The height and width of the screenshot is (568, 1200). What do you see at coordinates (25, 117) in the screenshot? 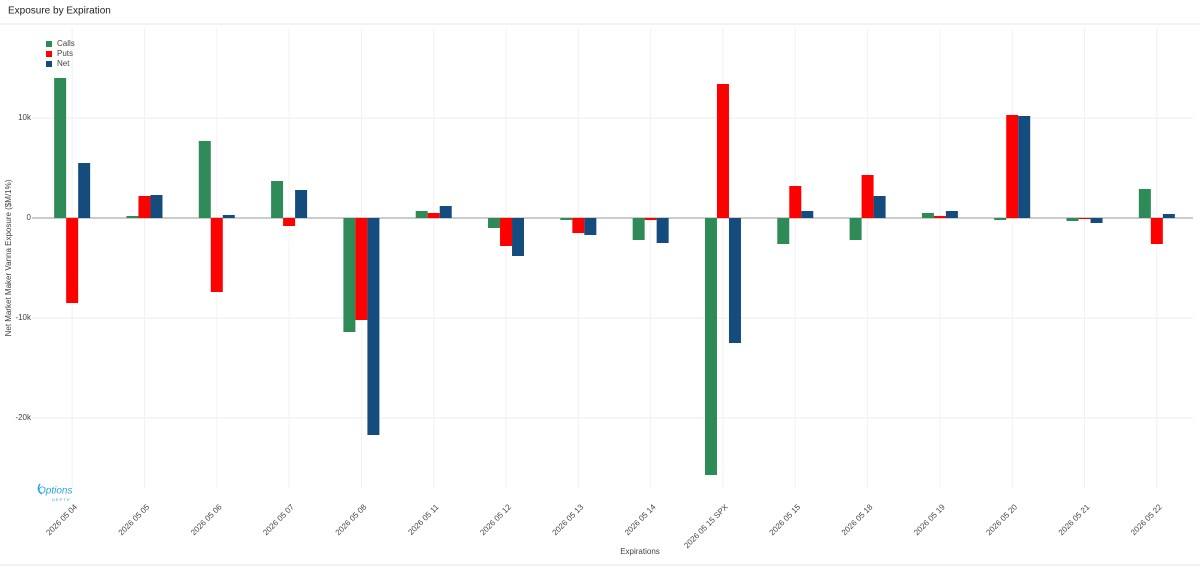
I see `y-tick-label: 10k` at bounding box center [25, 117].